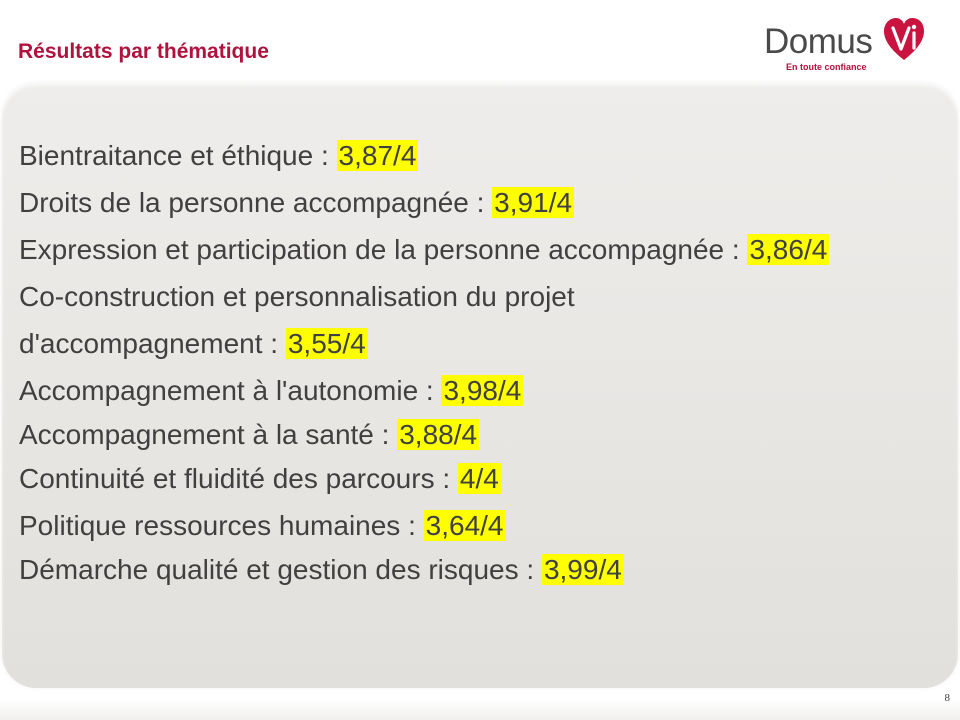 The width and height of the screenshot is (960, 720). I want to click on result-score: 3,64/4, so click(464, 525).